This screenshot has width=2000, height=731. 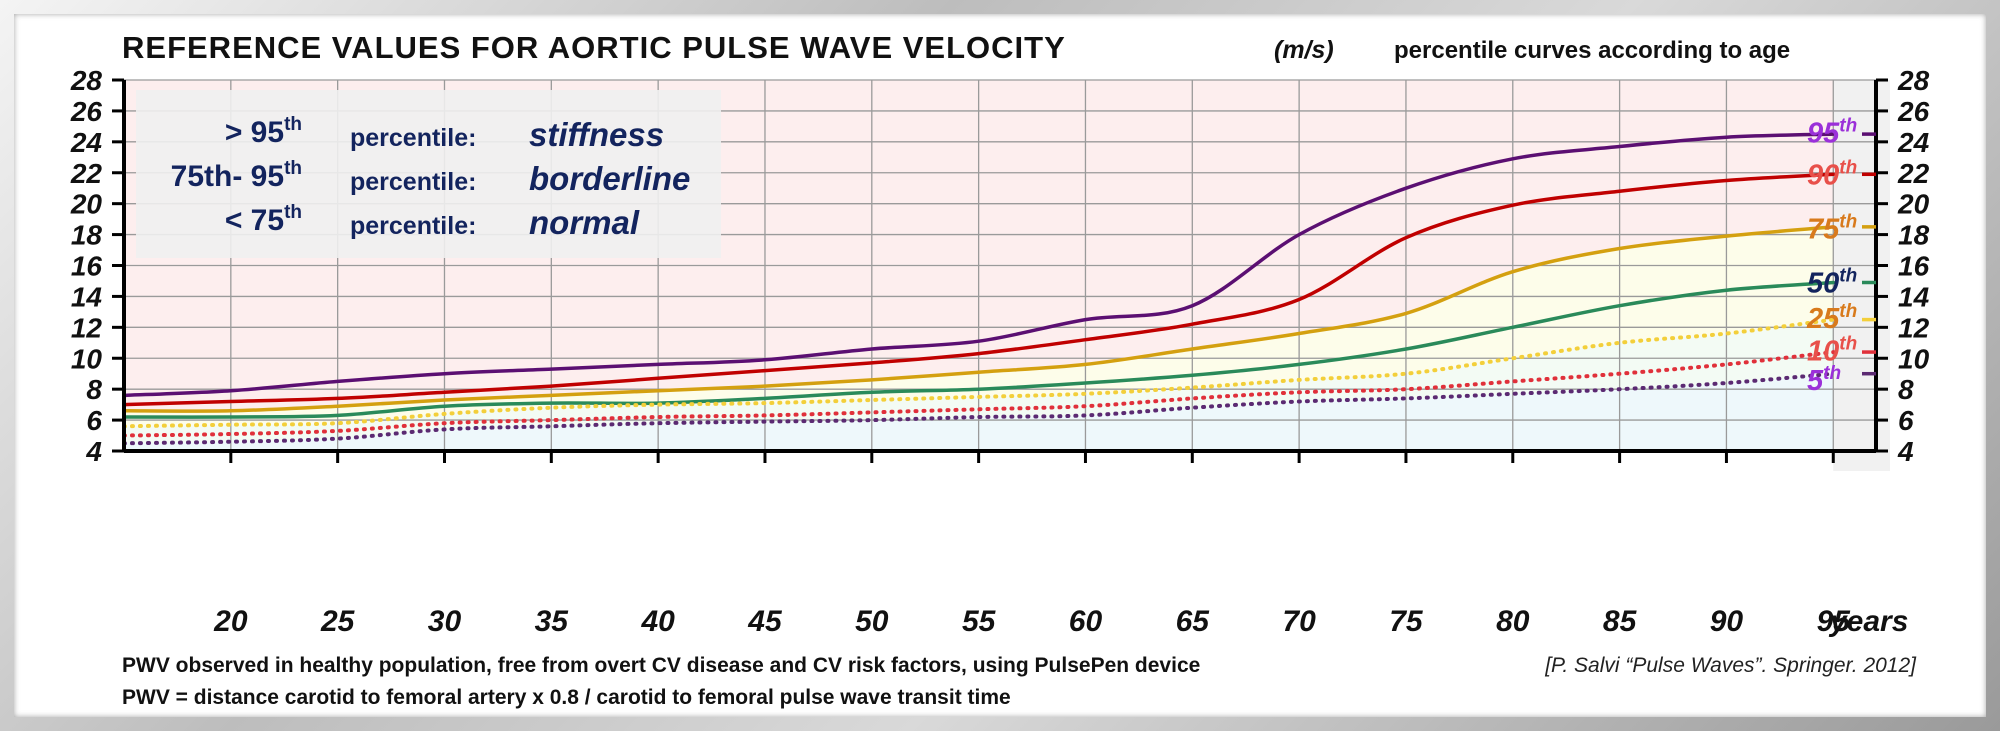 What do you see at coordinates (1913, 111) in the screenshot?
I see `y-tick-label-right: 26` at bounding box center [1913, 111].